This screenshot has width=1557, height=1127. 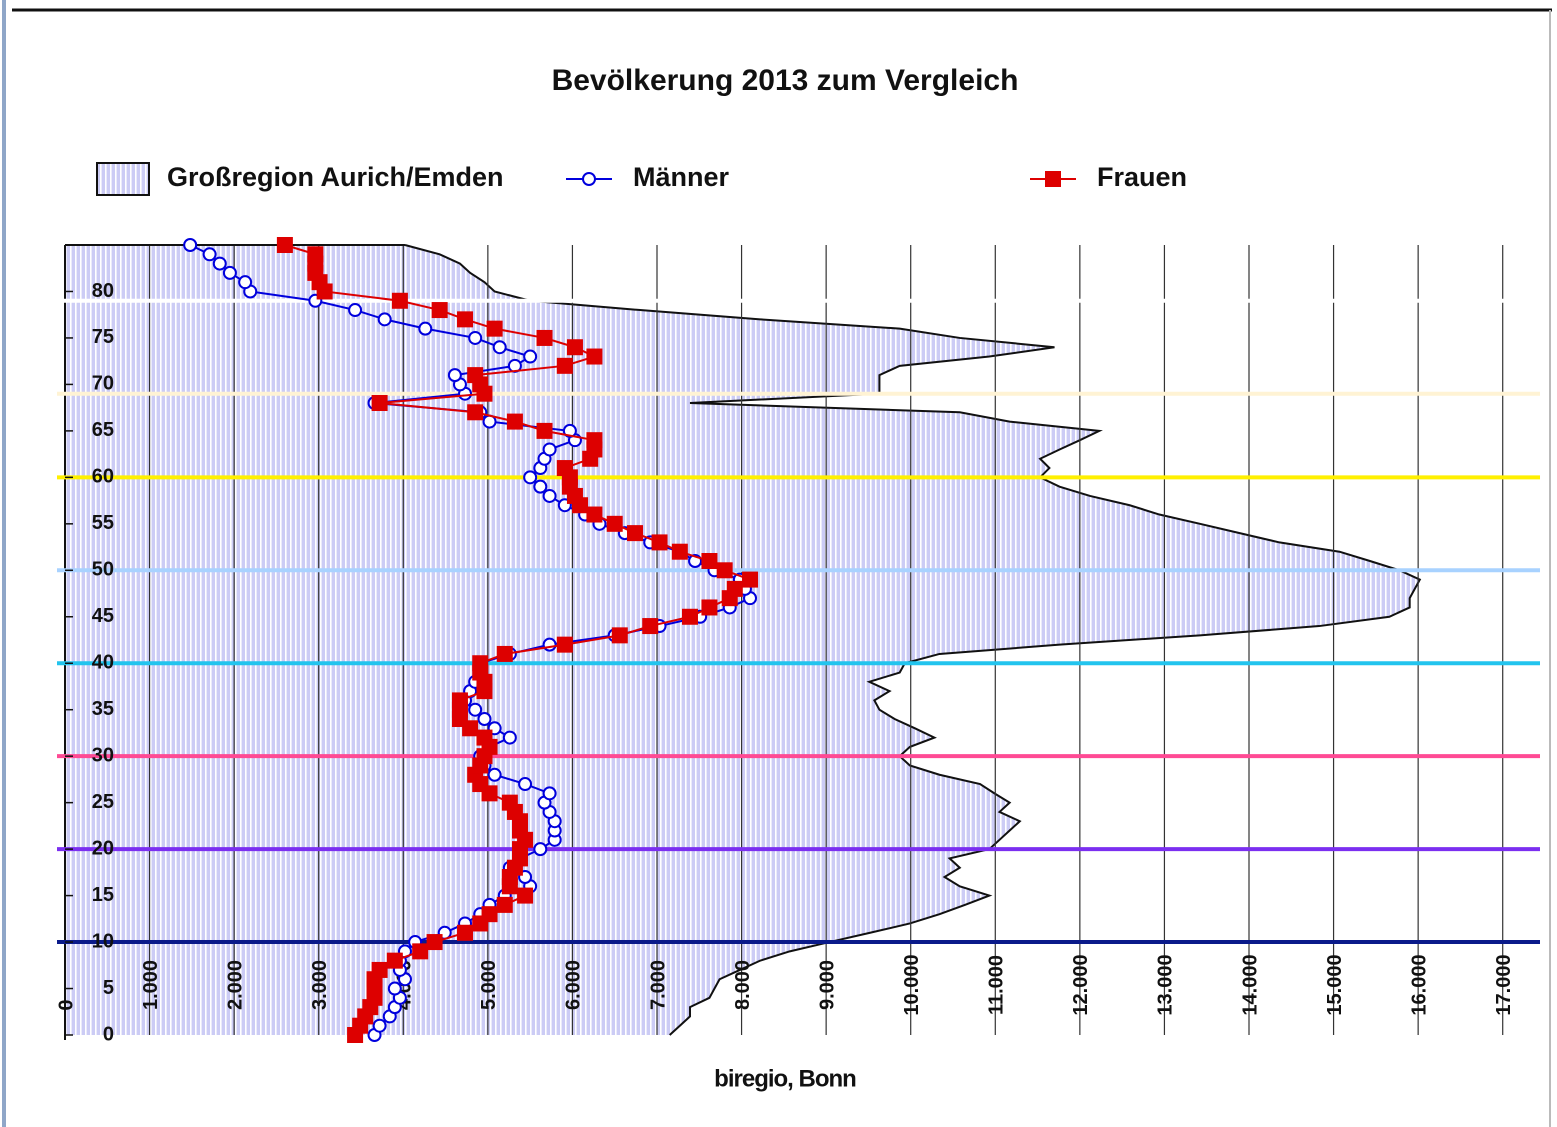 I want to click on x-tick-label: 7.000, so click(x=658, y=985).